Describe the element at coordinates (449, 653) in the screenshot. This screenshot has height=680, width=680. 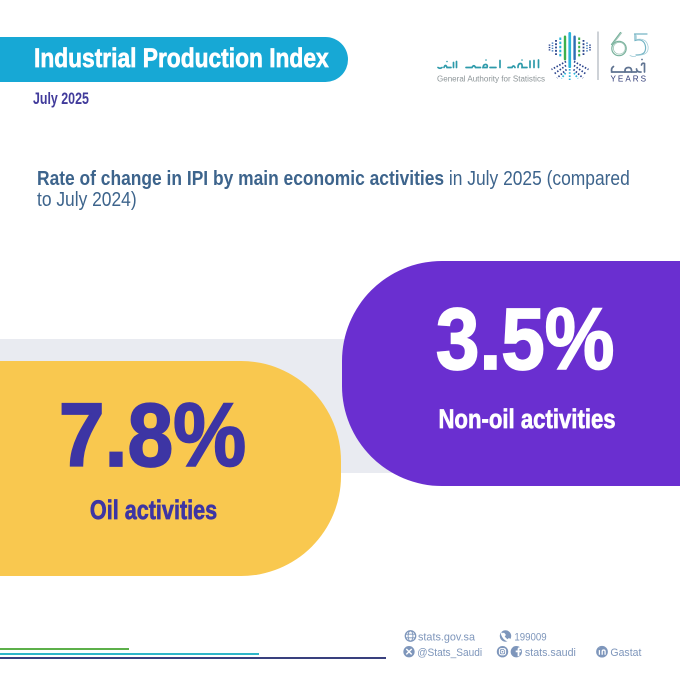
I see `svg-text: @Stats_Saudi` at that location.